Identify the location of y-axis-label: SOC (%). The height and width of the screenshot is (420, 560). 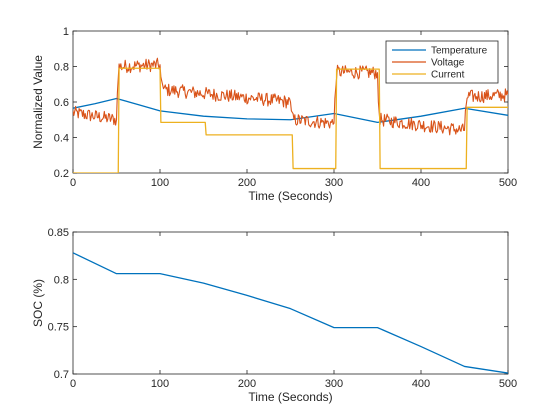
(38, 303).